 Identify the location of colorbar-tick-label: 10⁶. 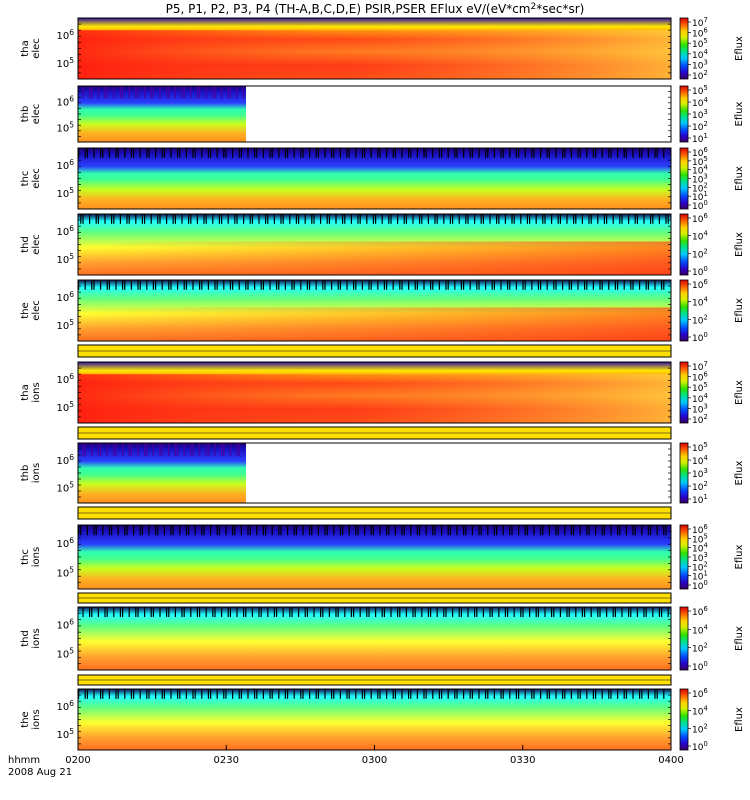
(700, 529).